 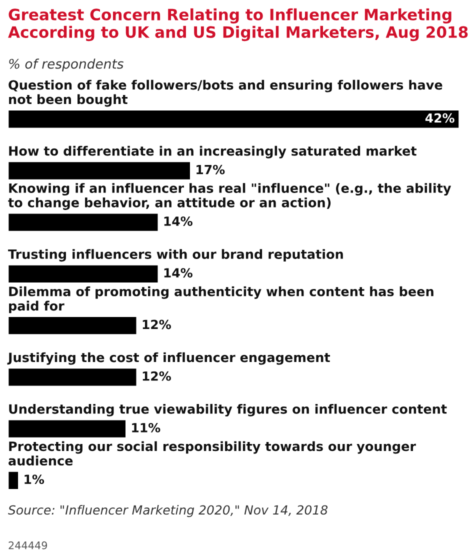 What do you see at coordinates (212, 152) in the screenshot?
I see `y-tick-label: How to differentiate in an increasingly saturated market` at bounding box center [212, 152].